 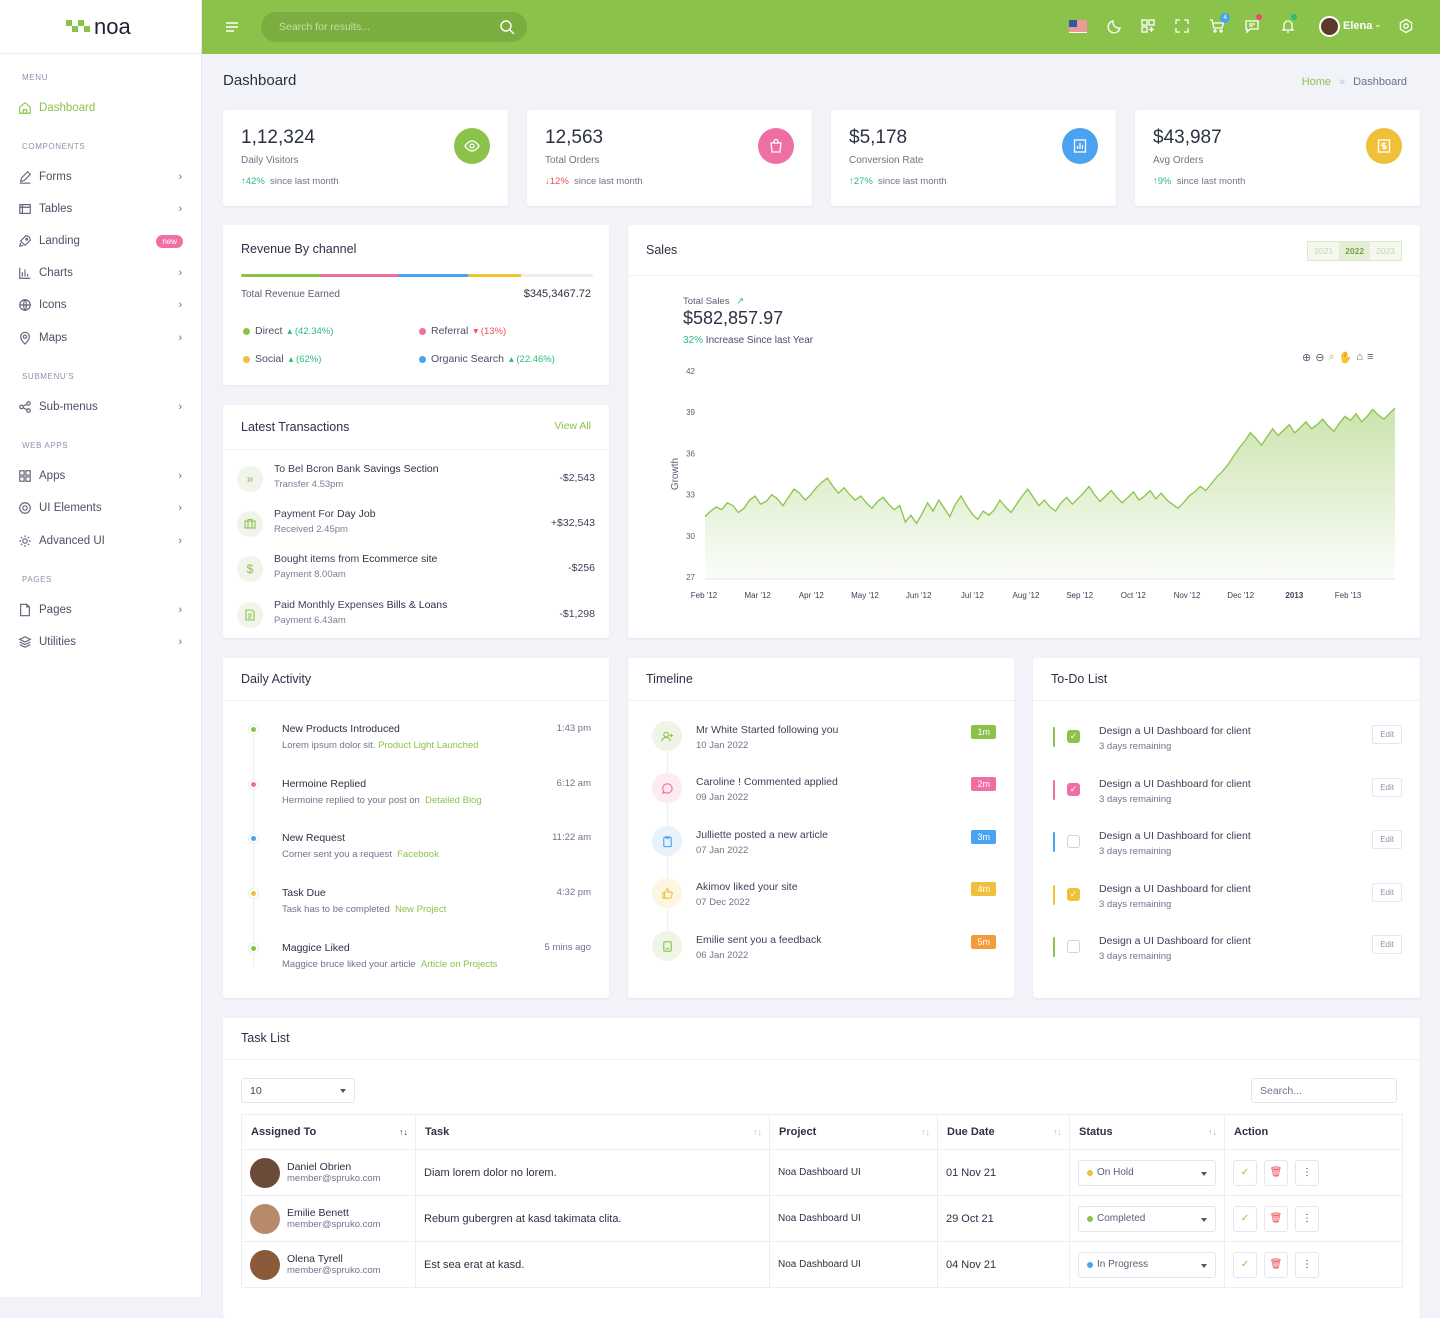 What do you see at coordinates (1316, 82) in the screenshot?
I see `breadcrumb-home: Home` at bounding box center [1316, 82].